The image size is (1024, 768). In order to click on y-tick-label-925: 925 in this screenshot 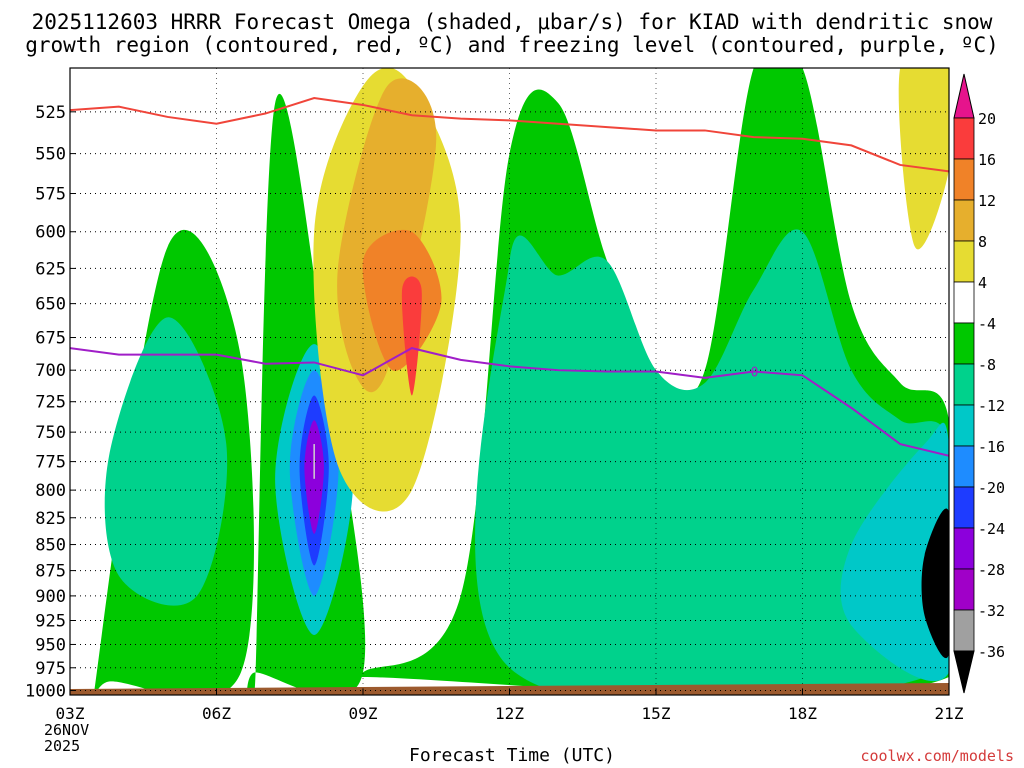, I will do `click(50, 622)`.